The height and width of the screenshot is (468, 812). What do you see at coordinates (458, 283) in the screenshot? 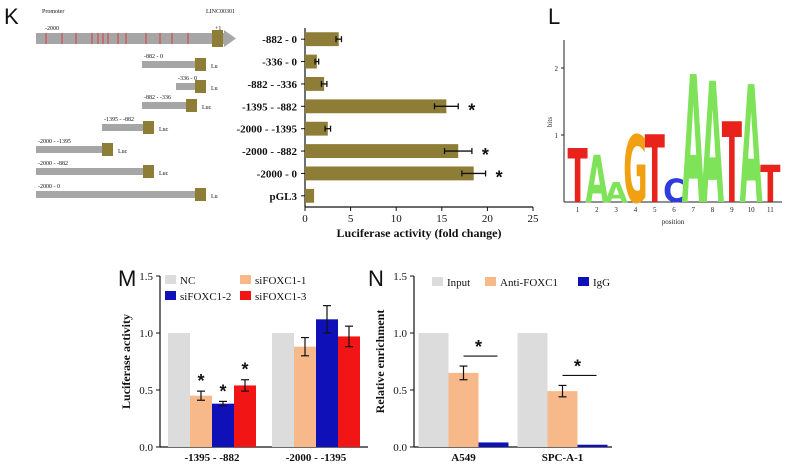
I see `n-legend-label: Input` at bounding box center [458, 283].